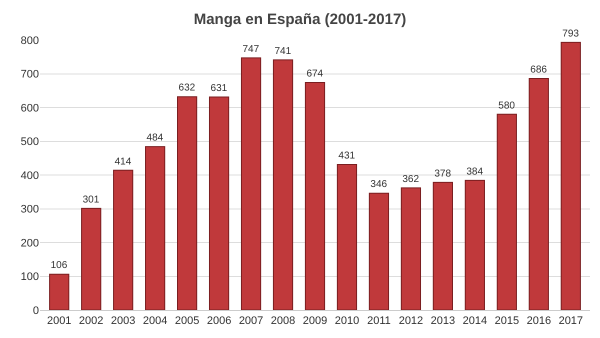 The width and height of the screenshot is (600, 338). Describe the element at coordinates (283, 51) in the screenshot. I see `data-label: 741` at that location.